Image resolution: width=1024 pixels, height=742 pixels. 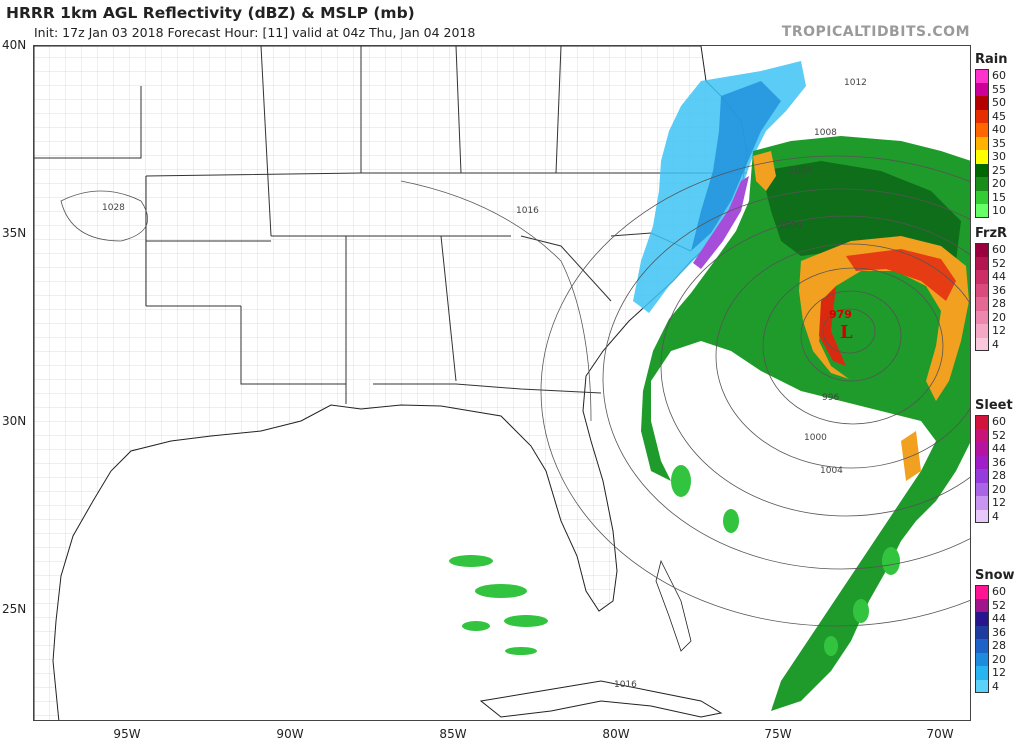 I want to click on legend-value: 55, so click(x=999, y=89).